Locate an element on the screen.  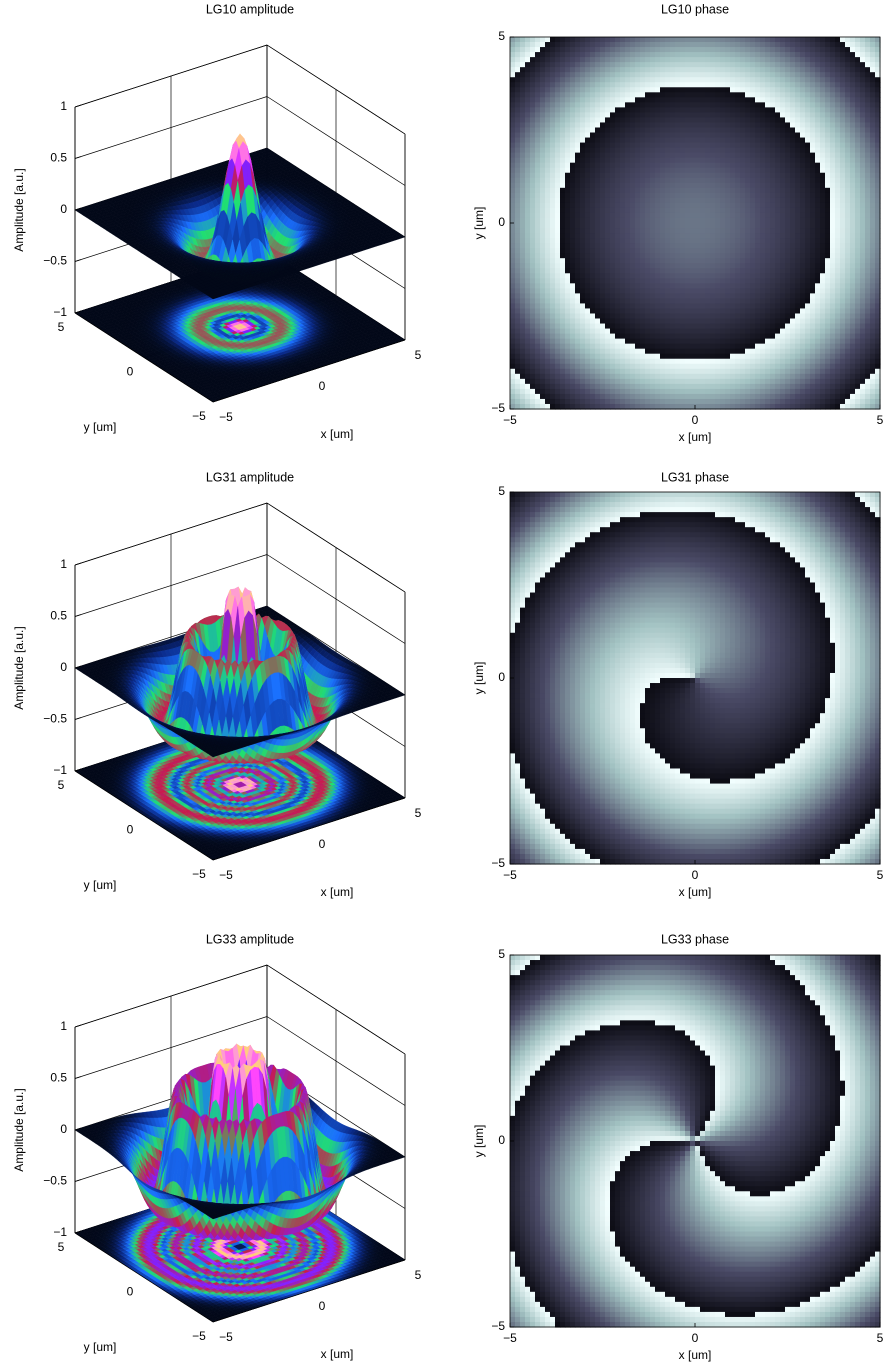
y-tick-label: 0 is located at coordinates (130, 372).